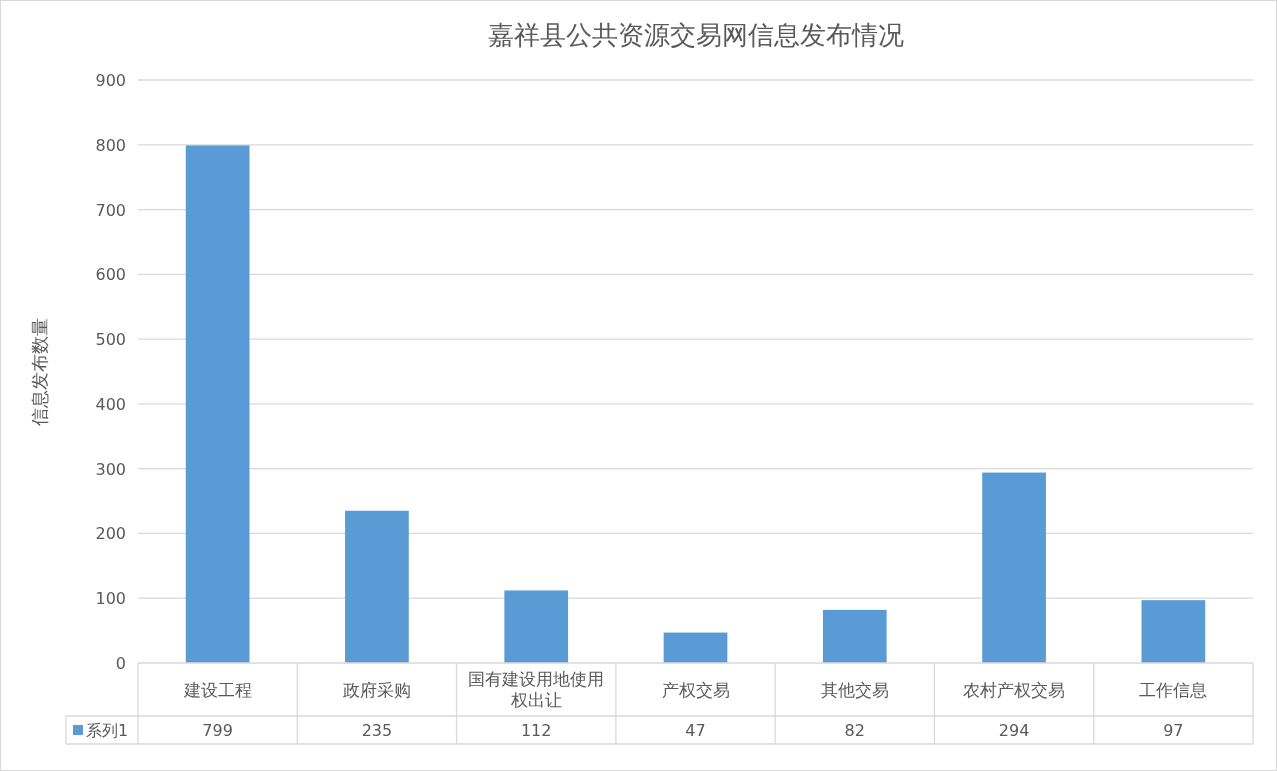 The image size is (1277, 771). I want to click on y-tick-label: 100, so click(110, 599).